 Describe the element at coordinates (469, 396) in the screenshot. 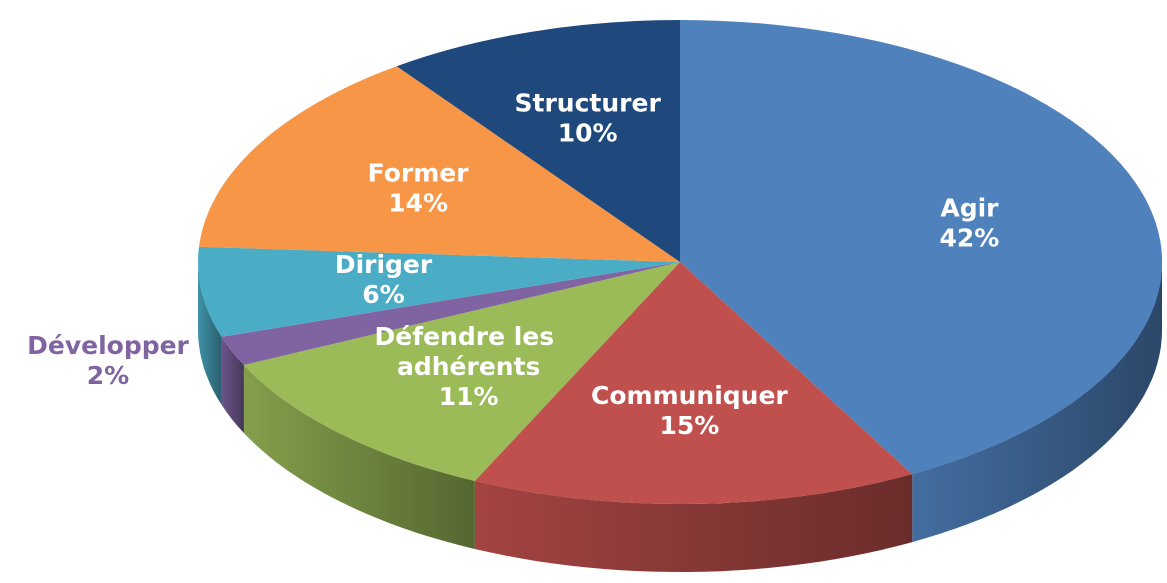

I see `value-label: 11%` at that location.